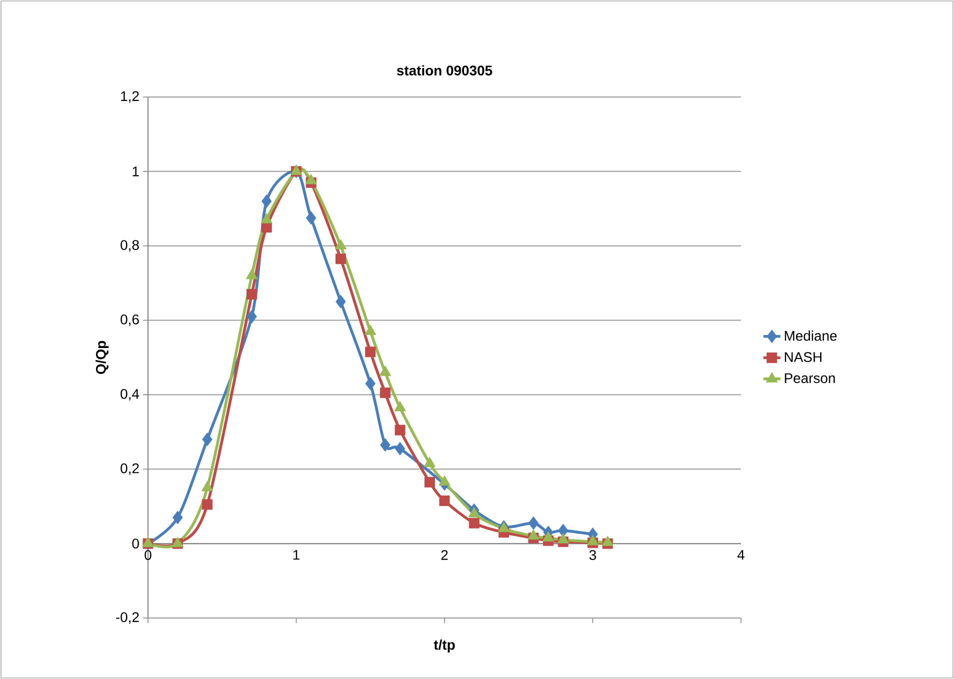 Image resolution: width=954 pixels, height=679 pixels. I want to click on chart-title: station 090305, so click(444, 70).